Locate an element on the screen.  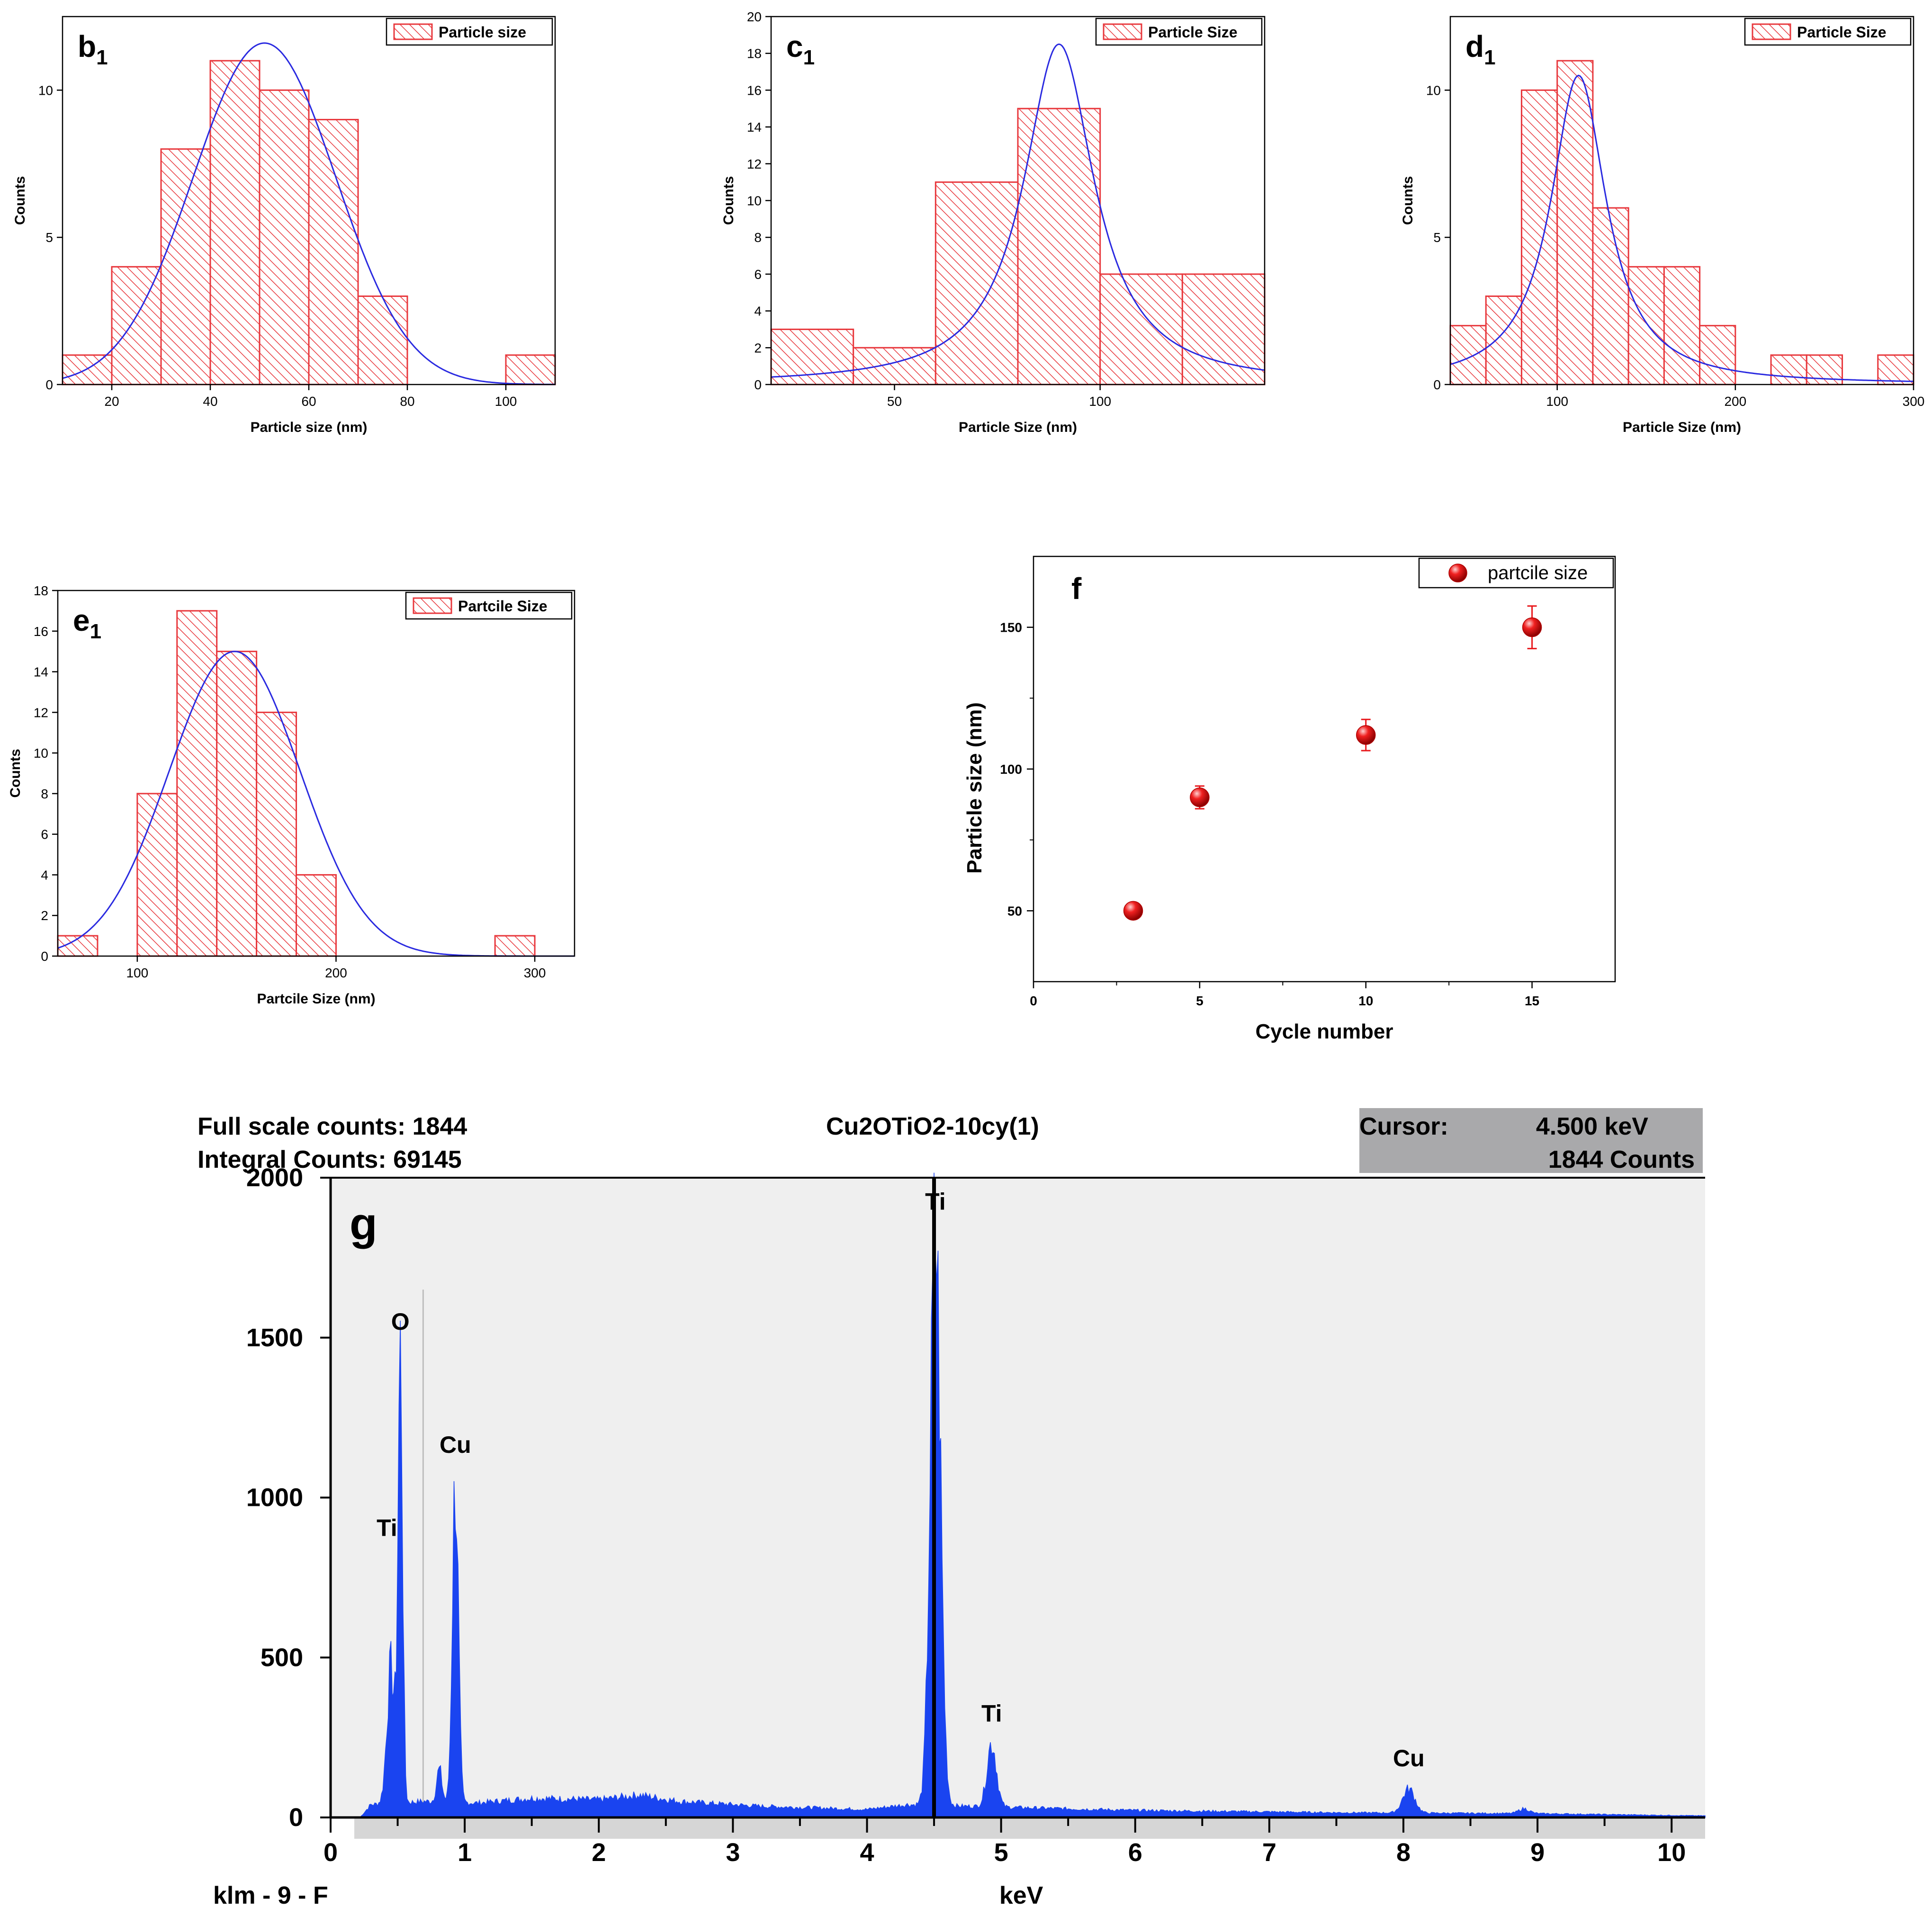
full-scale-counts: Full scale counts: 1844 is located at coordinates (333, 1126).